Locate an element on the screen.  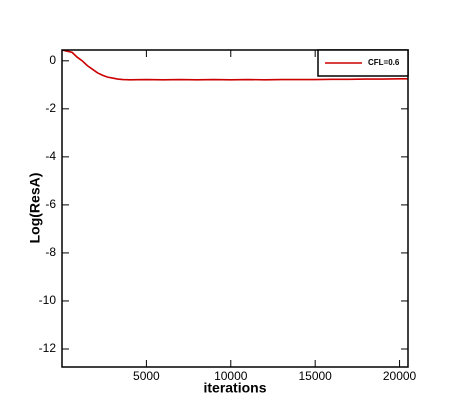
legend-label: CFL=0.6 is located at coordinates (384, 62).